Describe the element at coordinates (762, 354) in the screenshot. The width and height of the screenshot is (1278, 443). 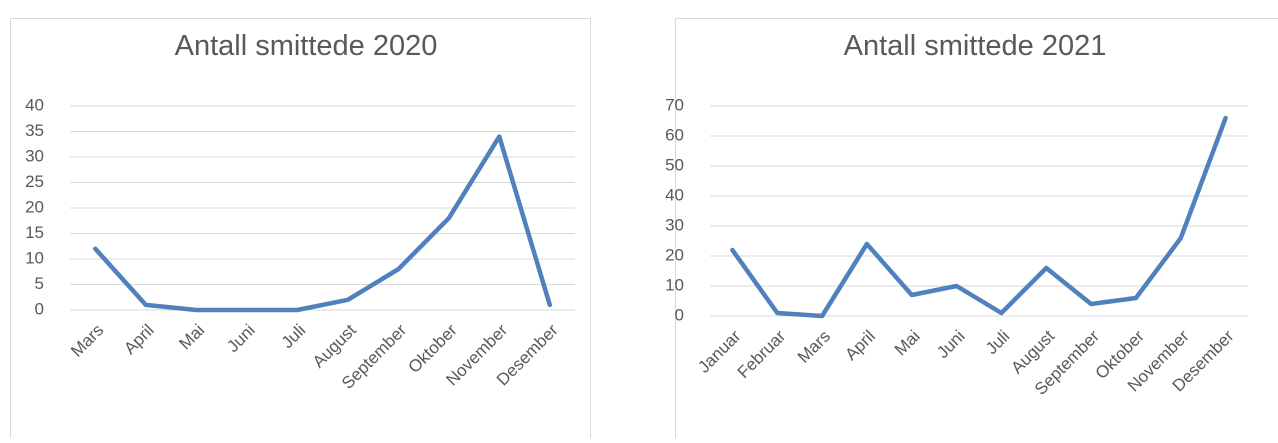
I see `x-tick-label: Februar` at that location.